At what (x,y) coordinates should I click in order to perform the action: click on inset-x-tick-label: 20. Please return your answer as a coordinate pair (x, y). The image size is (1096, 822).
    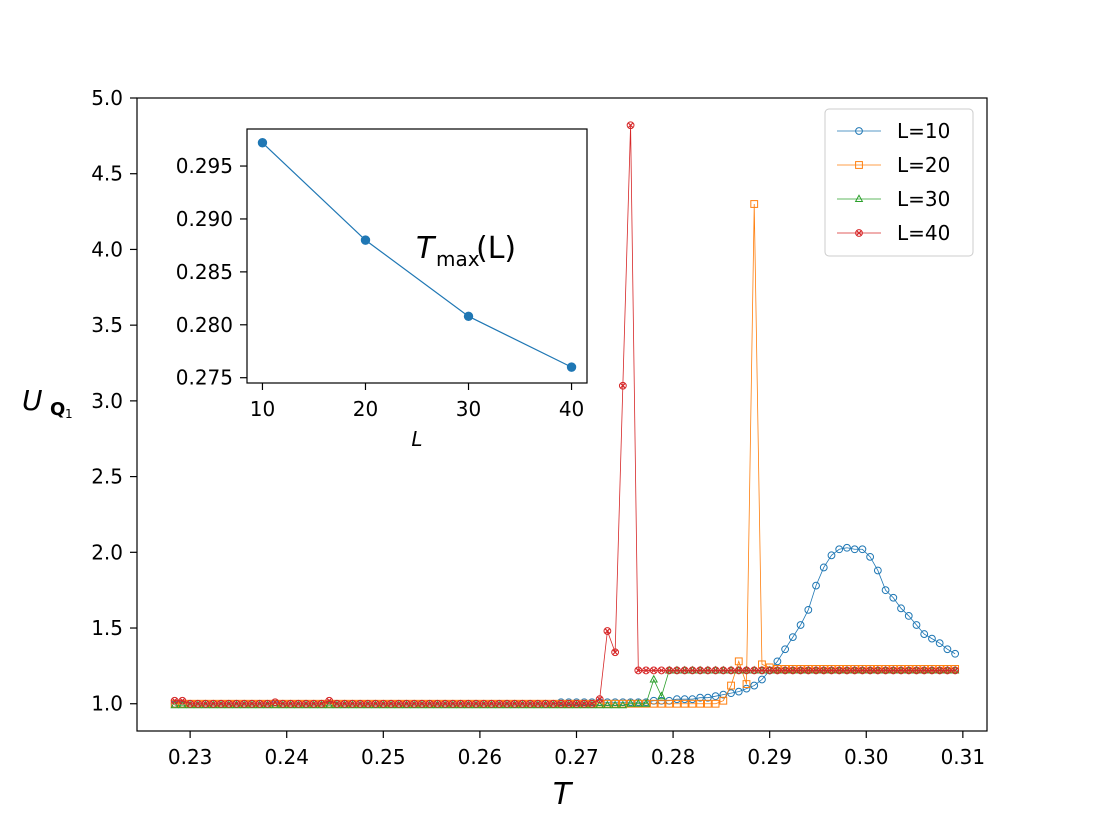
    Looking at the image, I should click on (365, 409).